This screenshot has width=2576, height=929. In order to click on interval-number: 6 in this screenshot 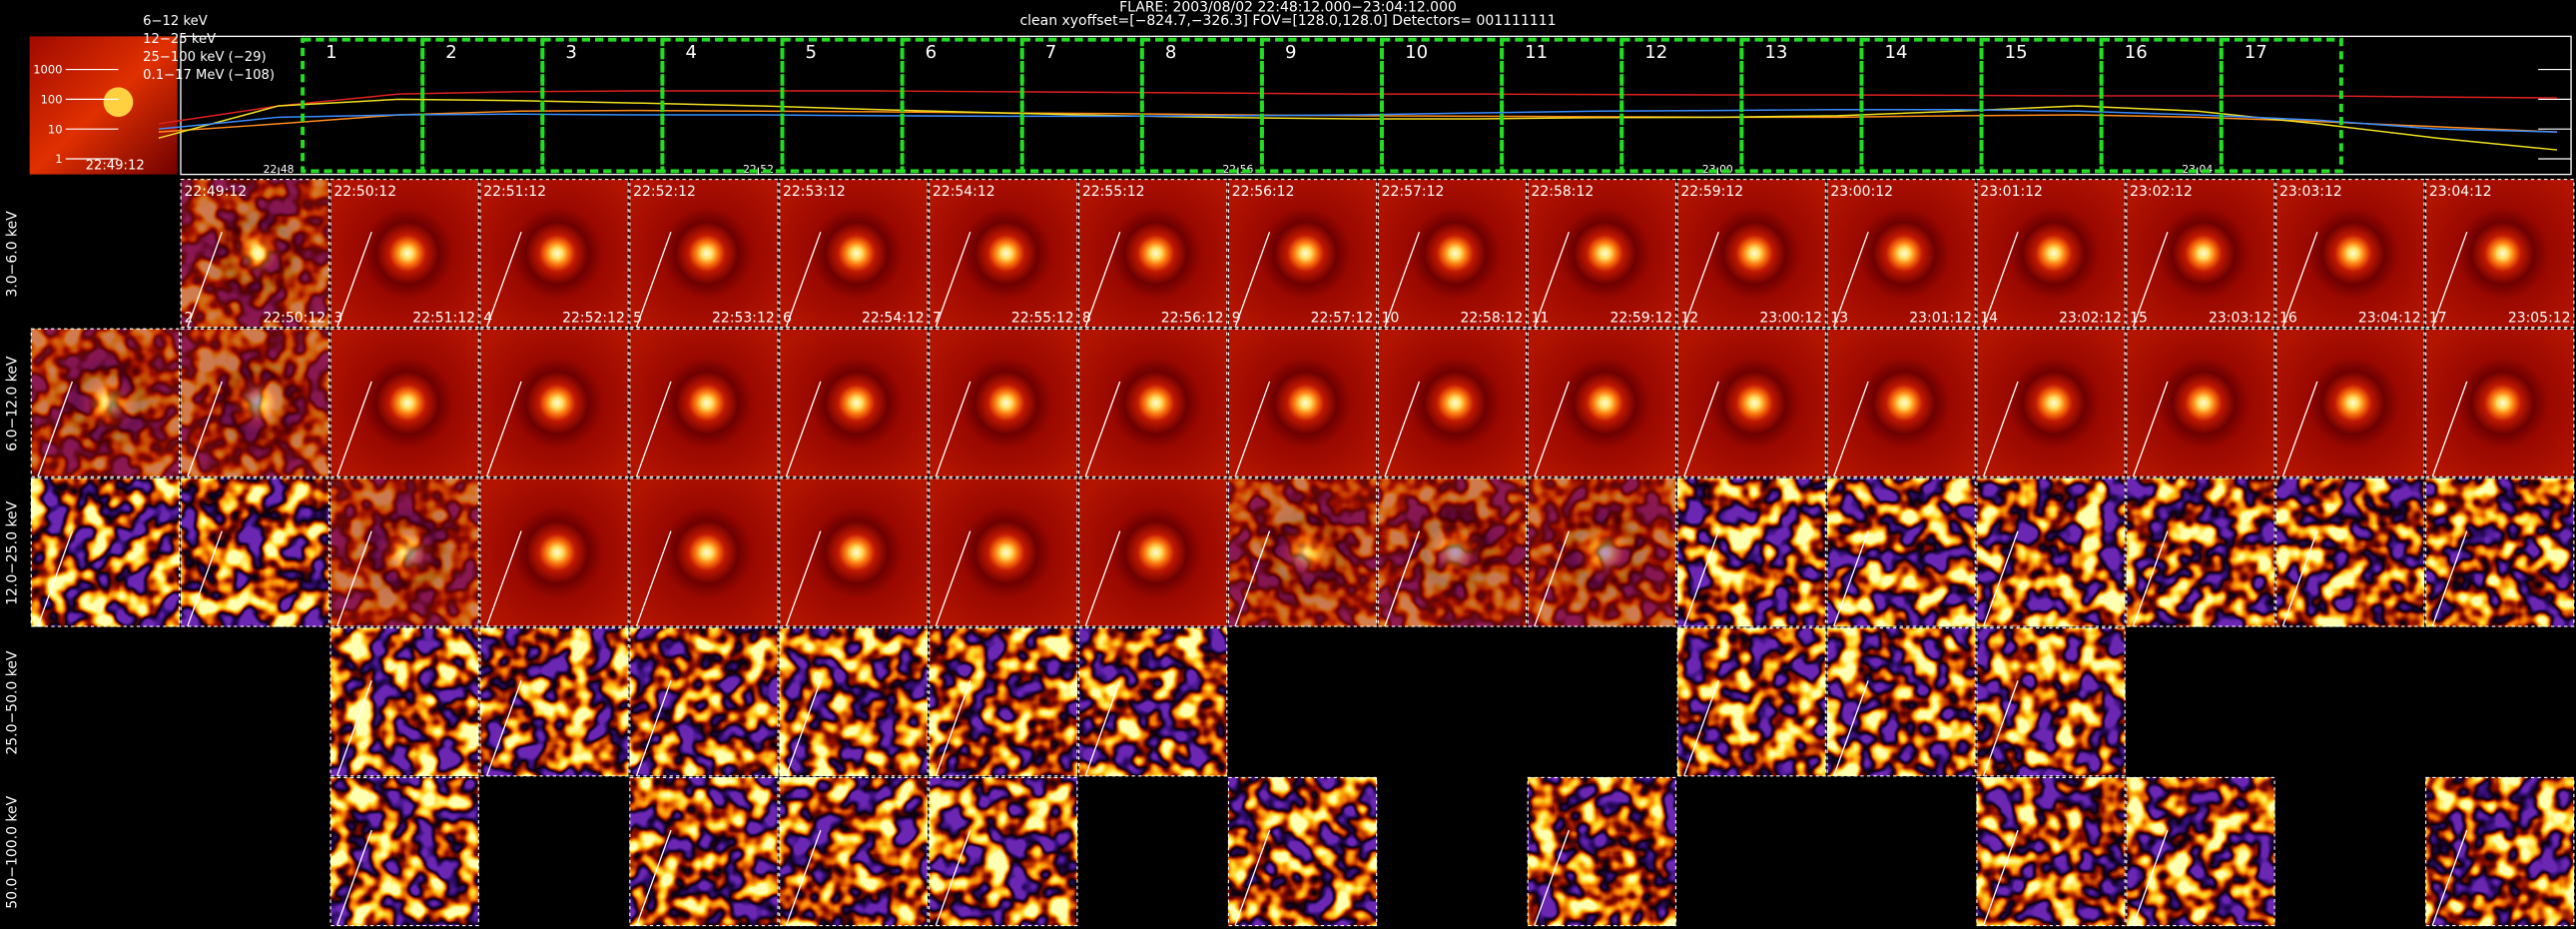, I will do `click(932, 52)`.